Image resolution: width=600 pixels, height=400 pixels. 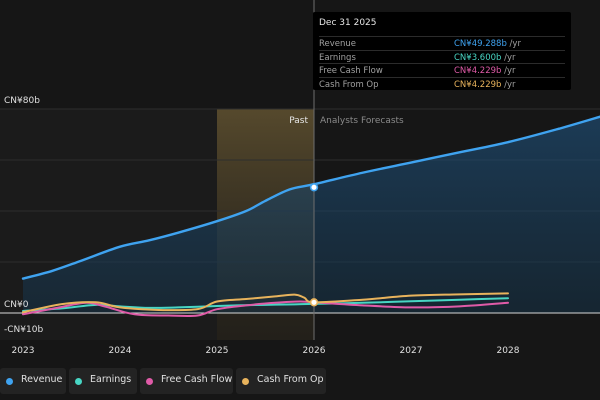 What do you see at coordinates (120, 351) in the screenshot?
I see `x-tick-label: 2024` at bounding box center [120, 351].